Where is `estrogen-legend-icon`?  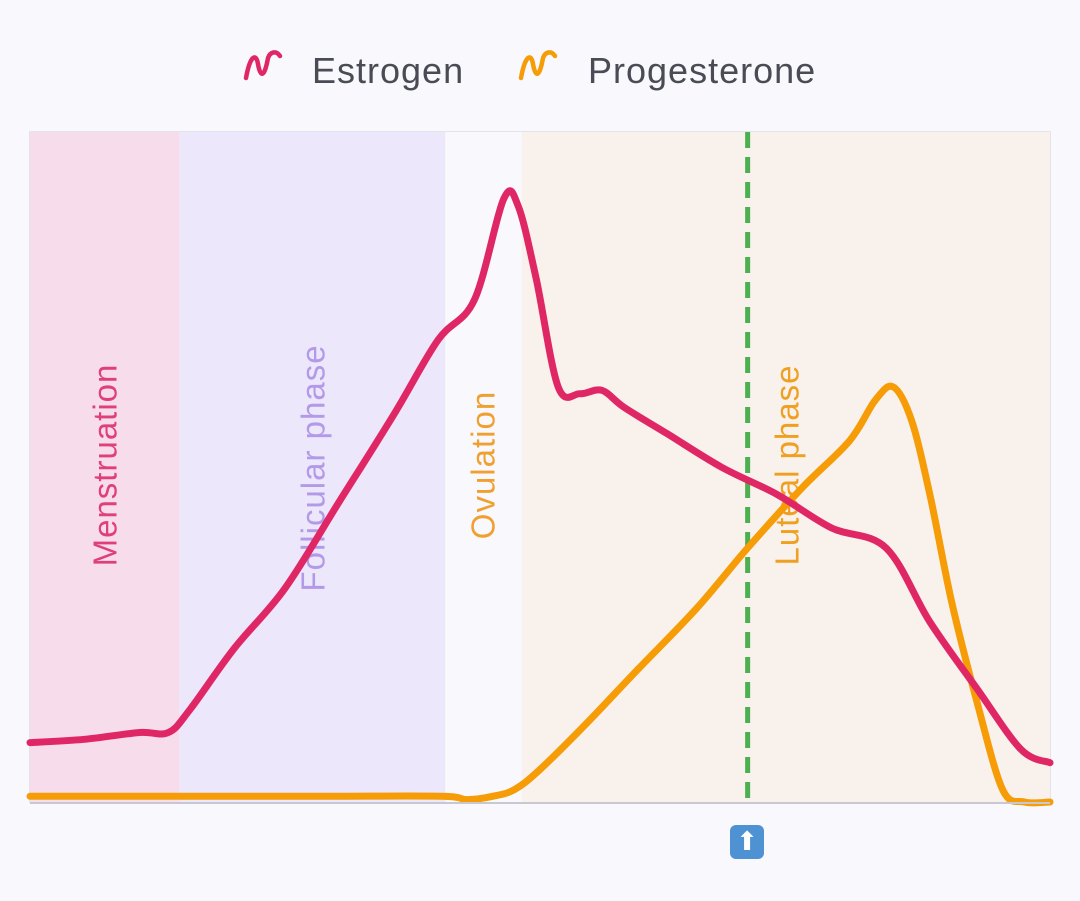
estrogen-legend-icon is located at coordinates (263, 65).